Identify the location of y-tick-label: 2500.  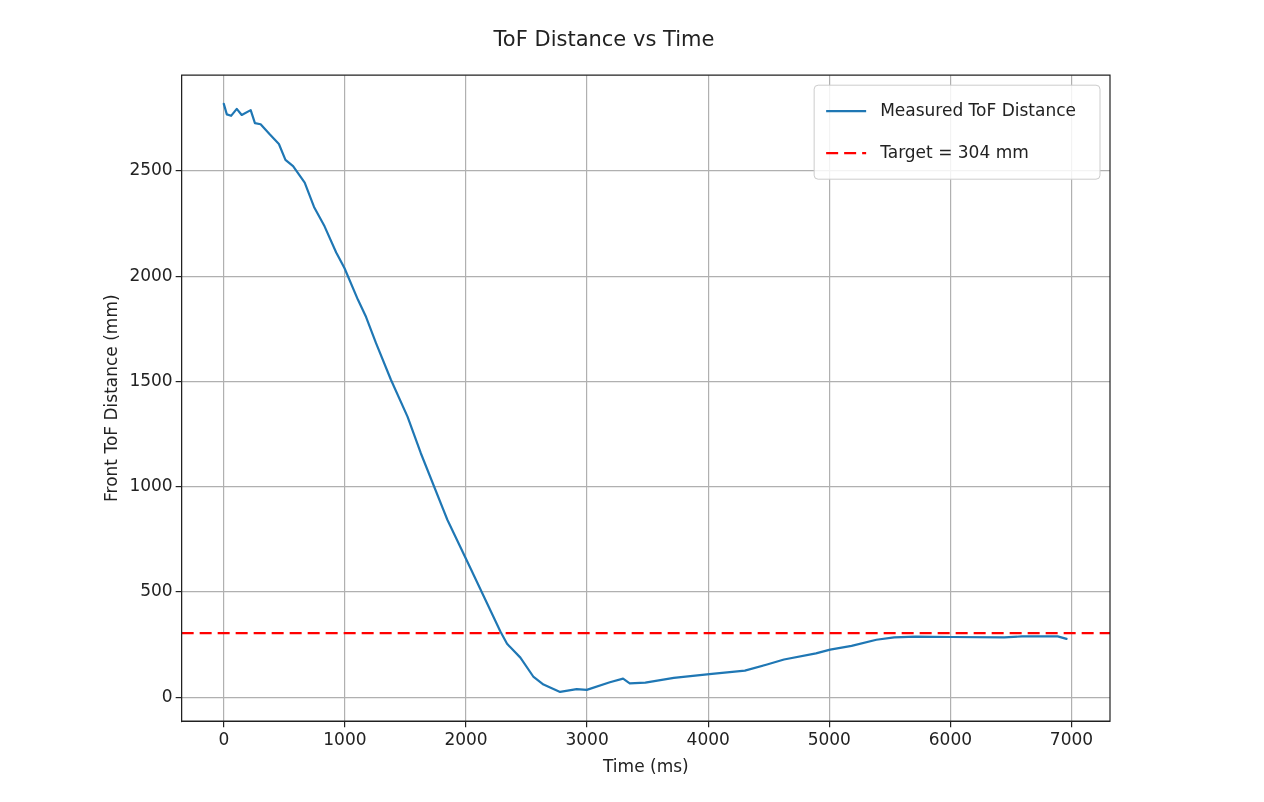
(151, 169).